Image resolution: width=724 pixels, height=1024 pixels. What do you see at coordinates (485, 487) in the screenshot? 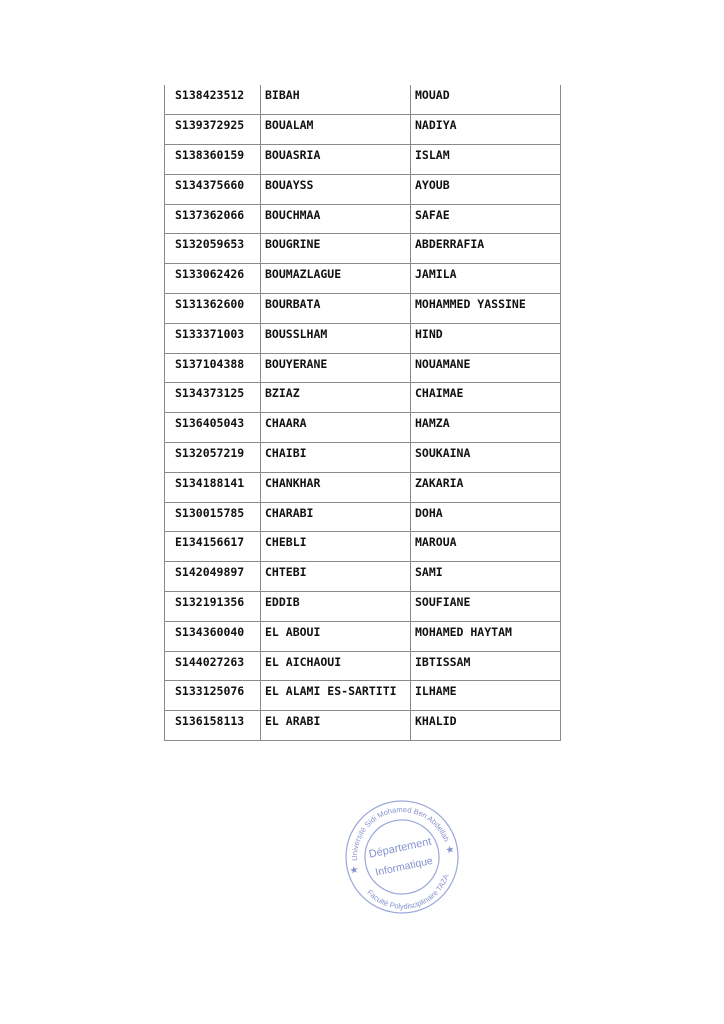
I see `first-name-cell: ZAKARIA` at bounding box center [485, 487].